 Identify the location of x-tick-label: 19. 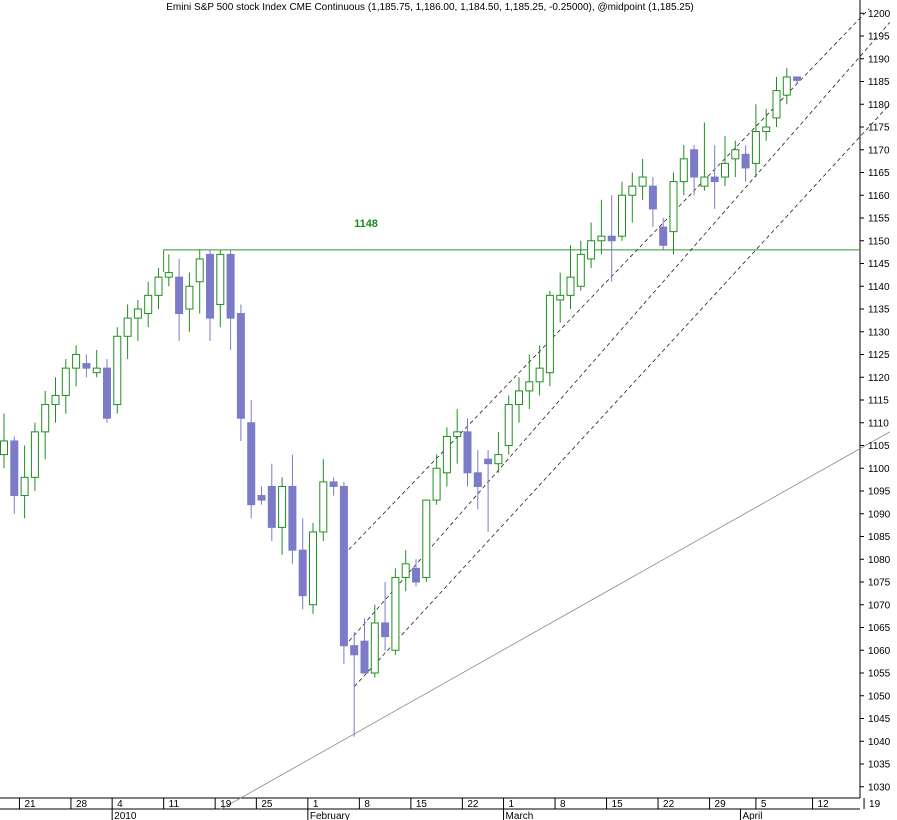
(226, 804).